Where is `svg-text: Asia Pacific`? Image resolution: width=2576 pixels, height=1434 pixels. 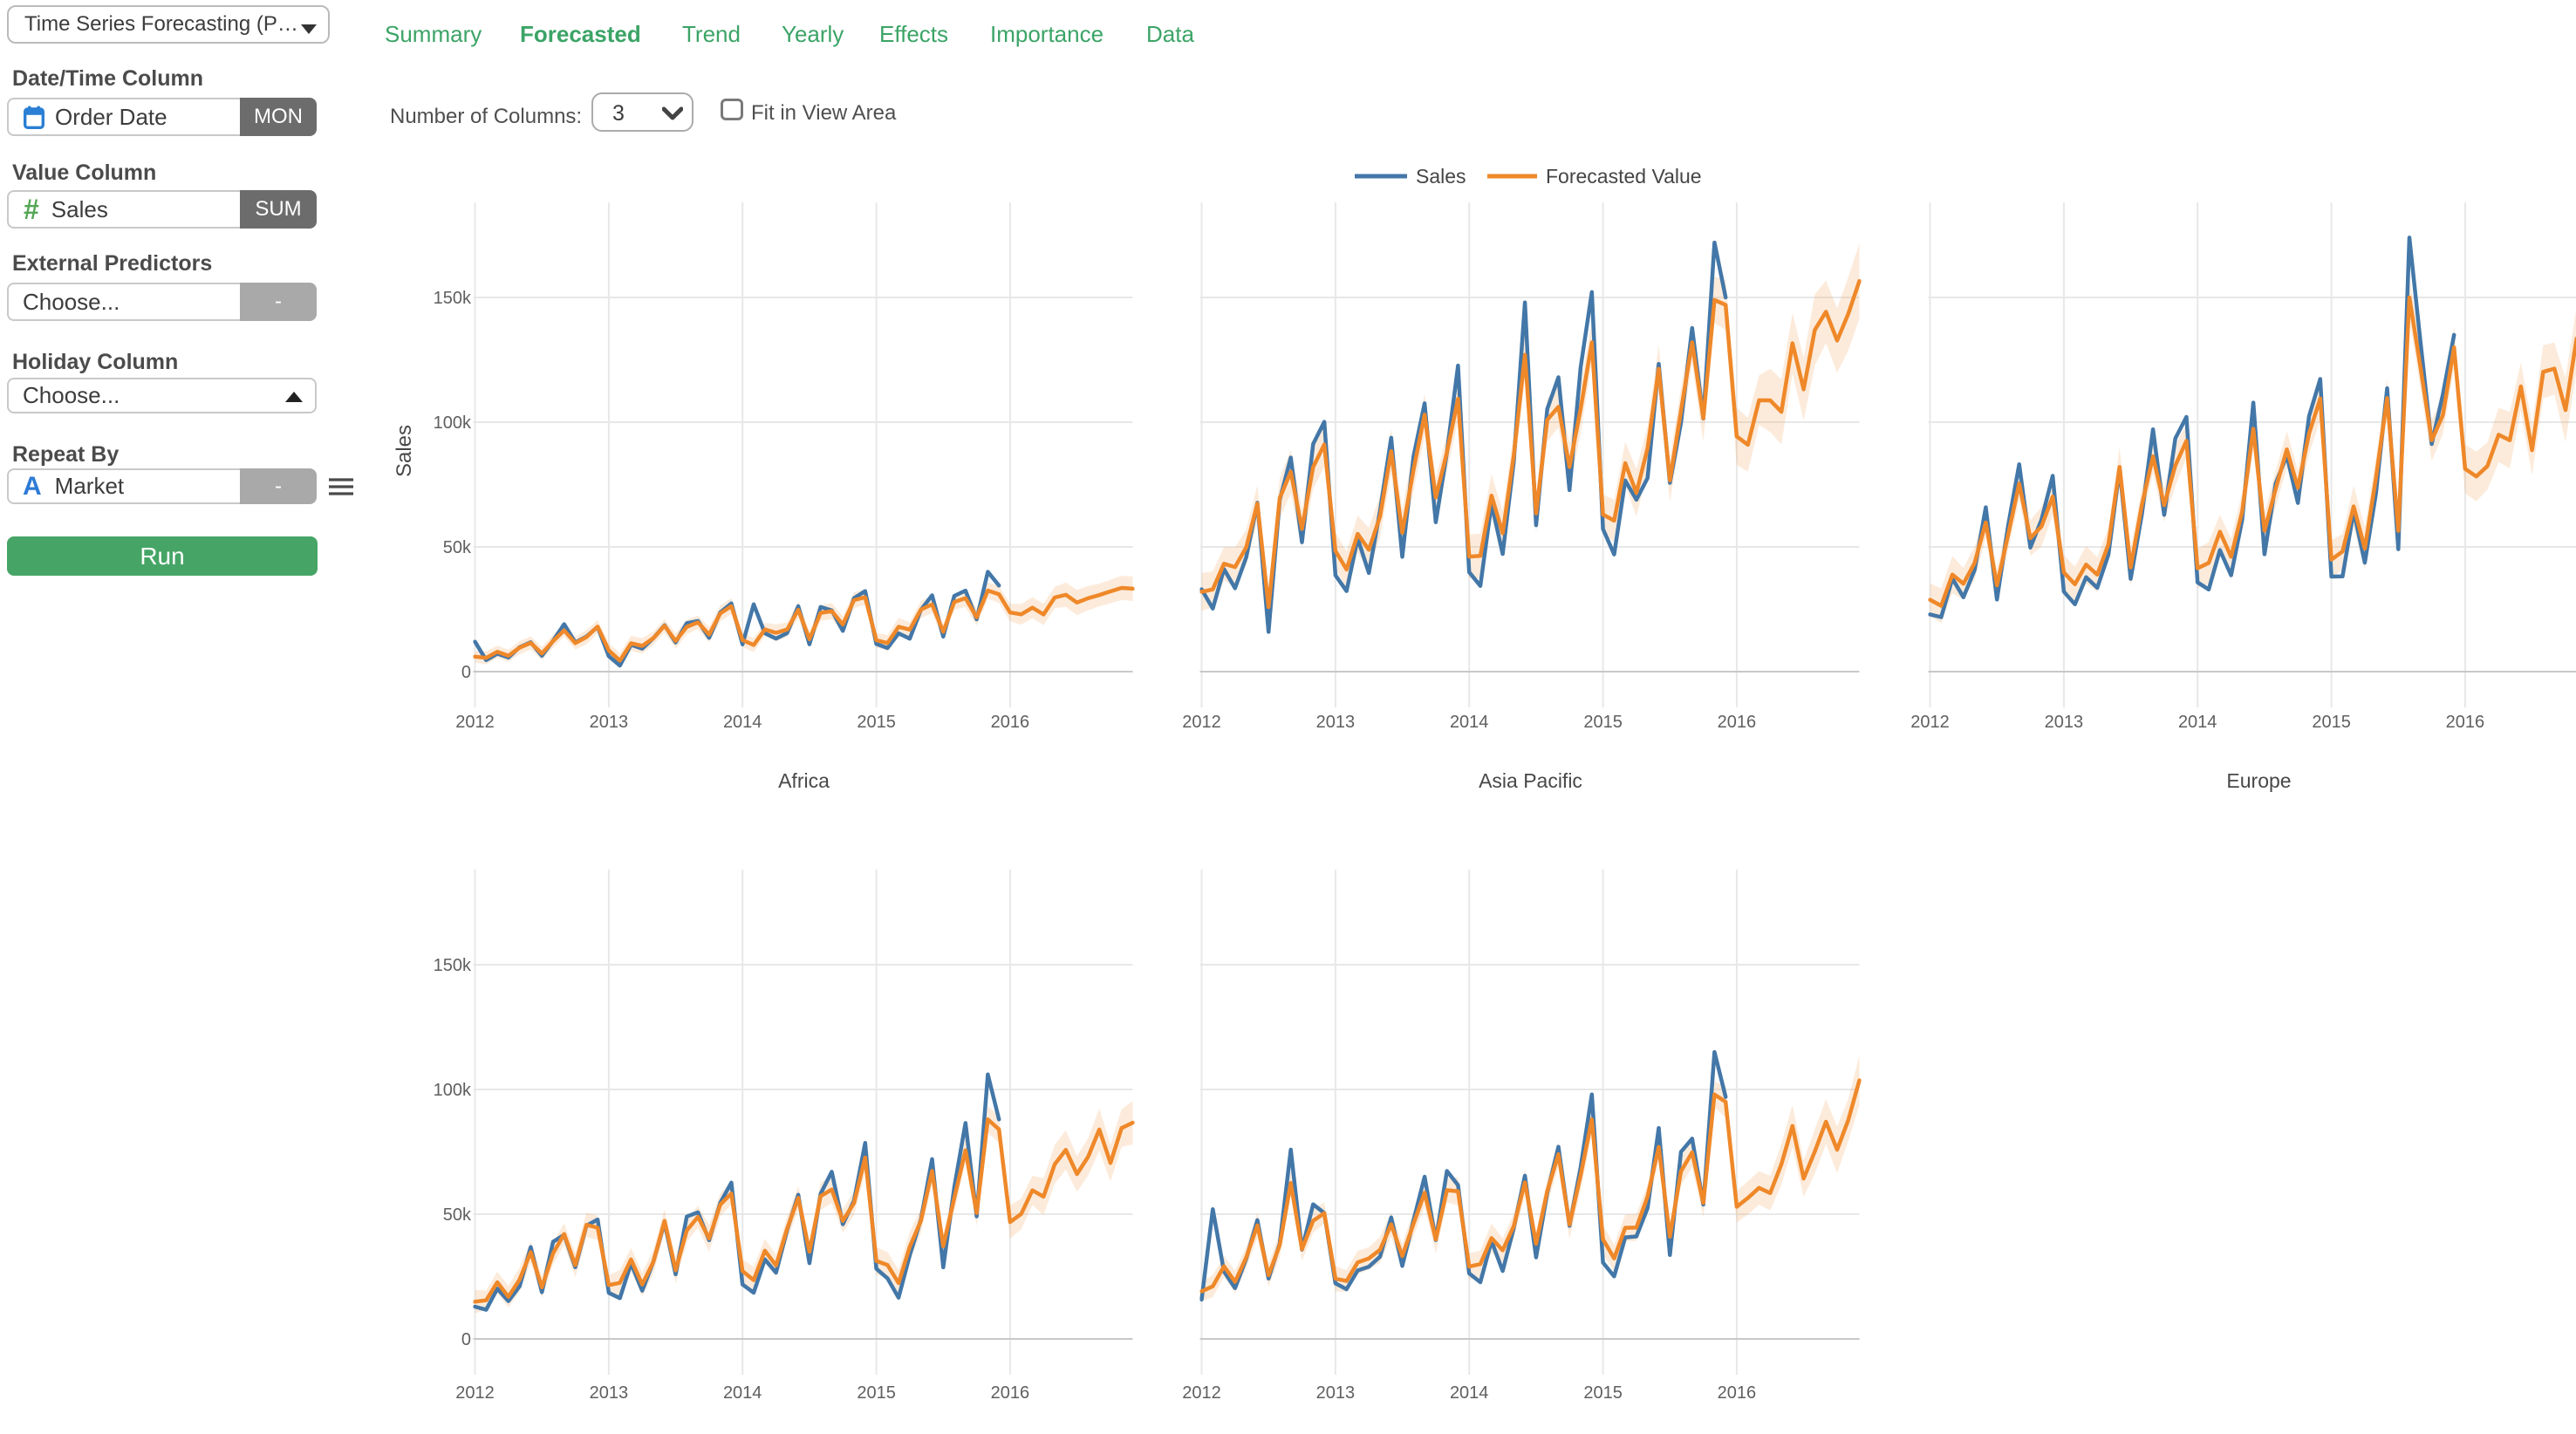 svg-text: Asia Pacific is located at coordinates (1530, 780).